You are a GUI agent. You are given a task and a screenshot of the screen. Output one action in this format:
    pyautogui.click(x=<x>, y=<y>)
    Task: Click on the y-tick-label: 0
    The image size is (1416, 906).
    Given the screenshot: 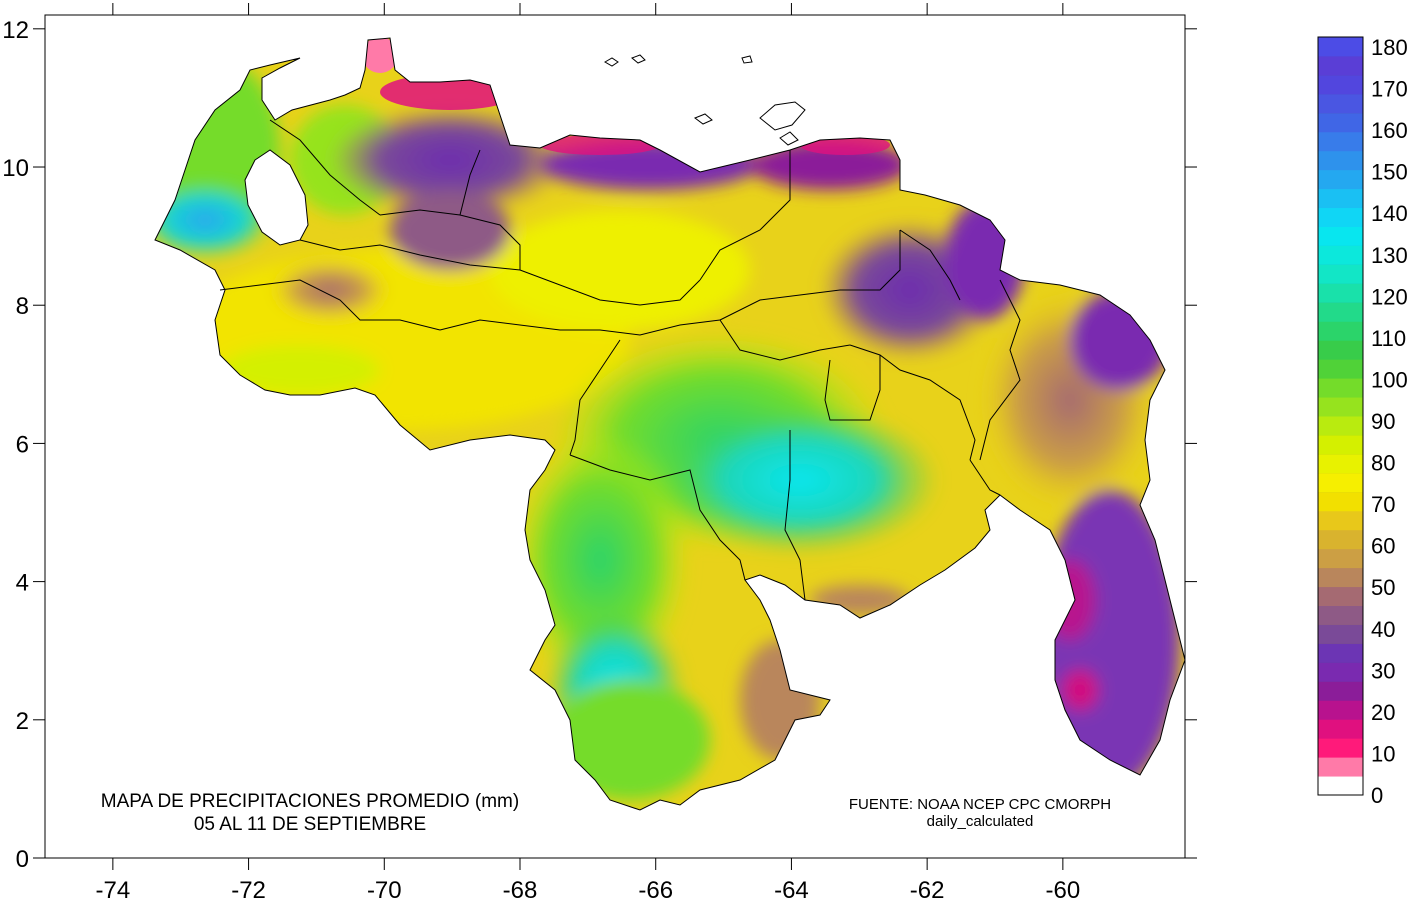 What is the action you would take?
    pyautogui.click(x=22, y=859)
    